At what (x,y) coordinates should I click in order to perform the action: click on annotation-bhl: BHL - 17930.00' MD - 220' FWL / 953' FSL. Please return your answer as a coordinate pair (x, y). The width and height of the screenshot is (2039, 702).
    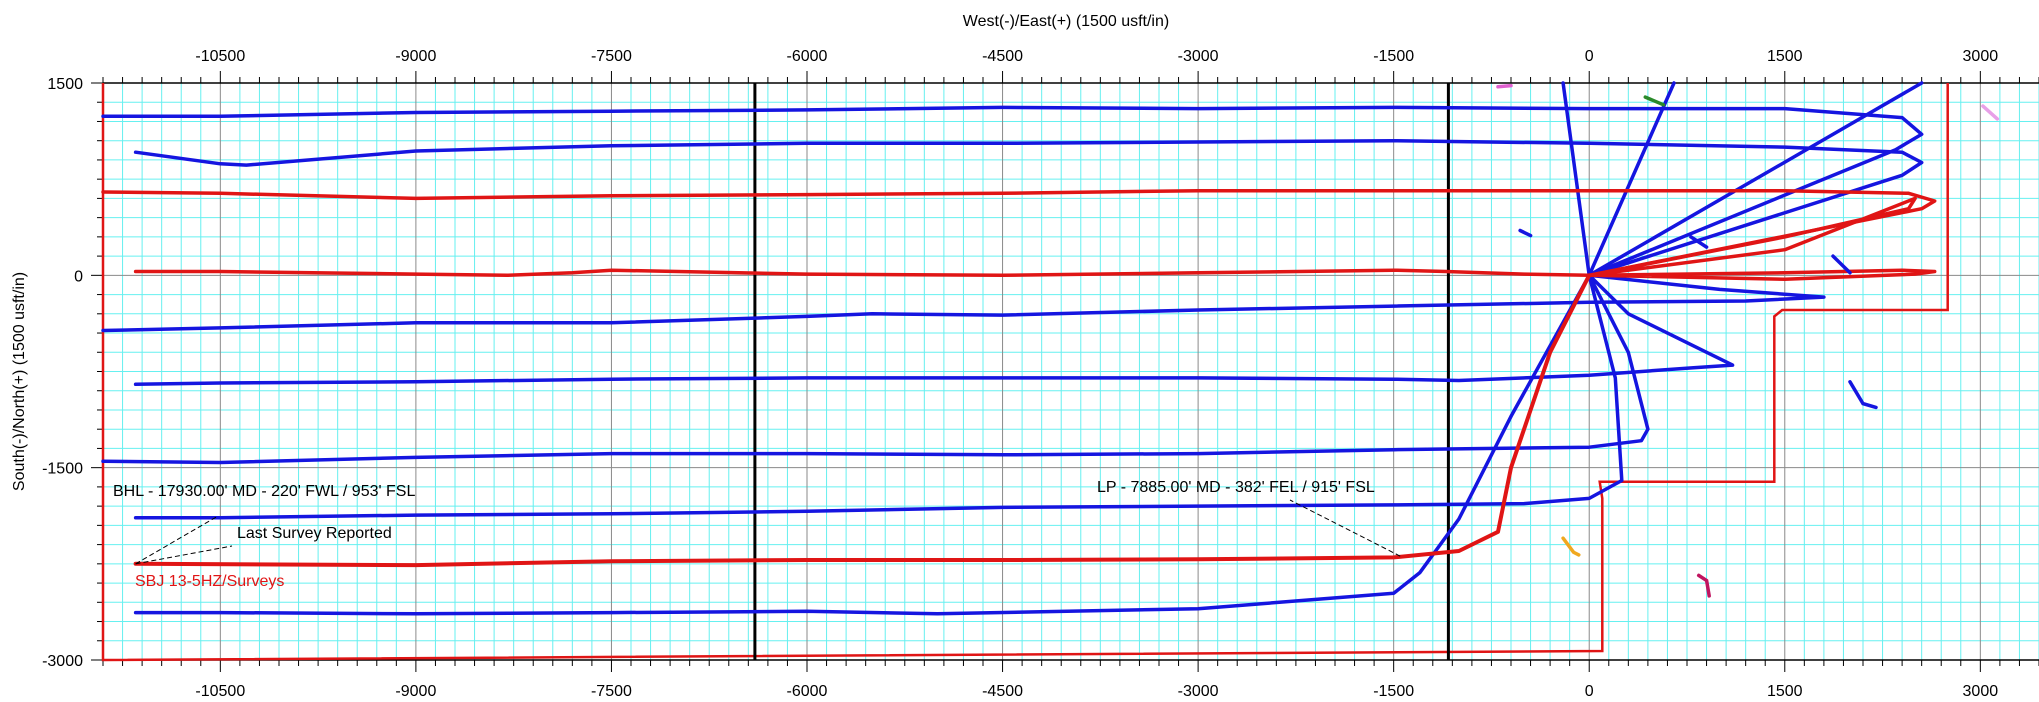
    Looking at the image, I should click on (264, 491).